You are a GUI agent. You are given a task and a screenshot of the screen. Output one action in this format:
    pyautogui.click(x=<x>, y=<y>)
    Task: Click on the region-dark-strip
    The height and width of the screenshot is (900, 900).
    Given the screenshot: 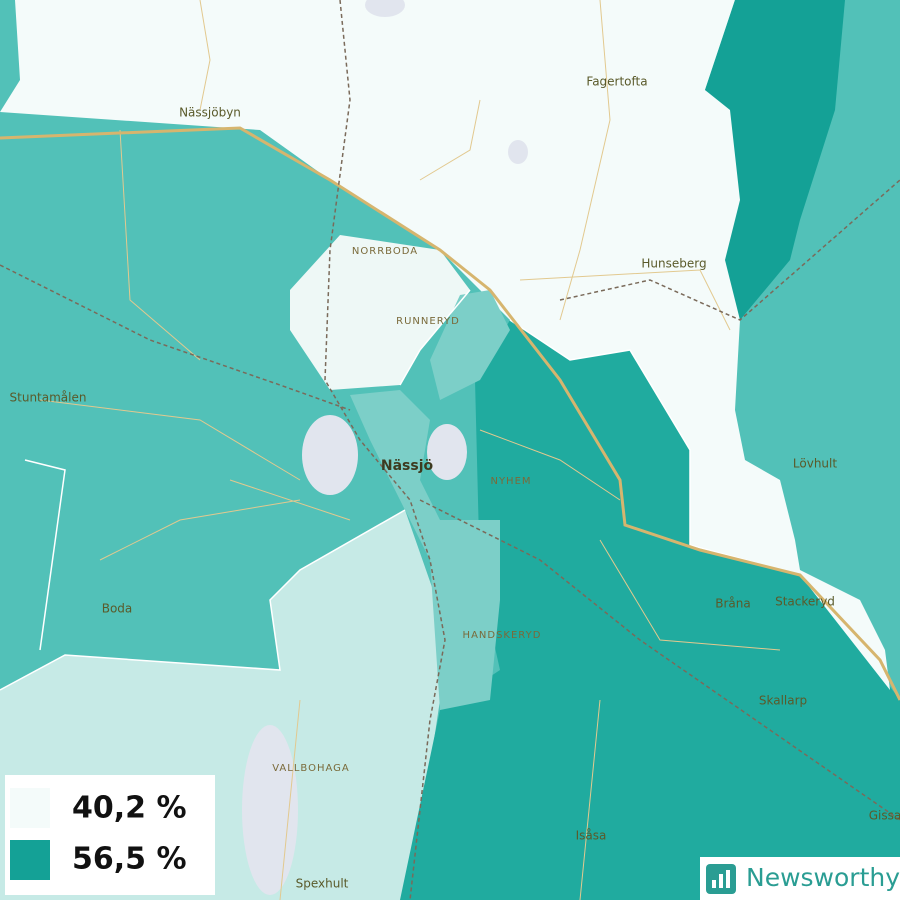 What is the action you would take?
    pyautogui.click(x=775, y=160)
    